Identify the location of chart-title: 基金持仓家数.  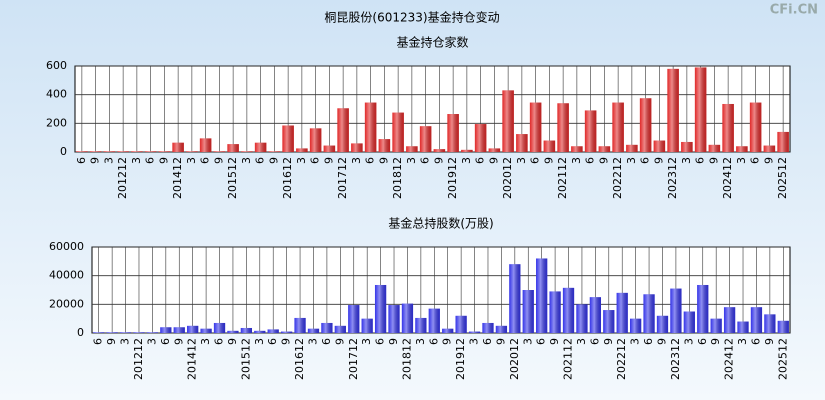
(432, 42).